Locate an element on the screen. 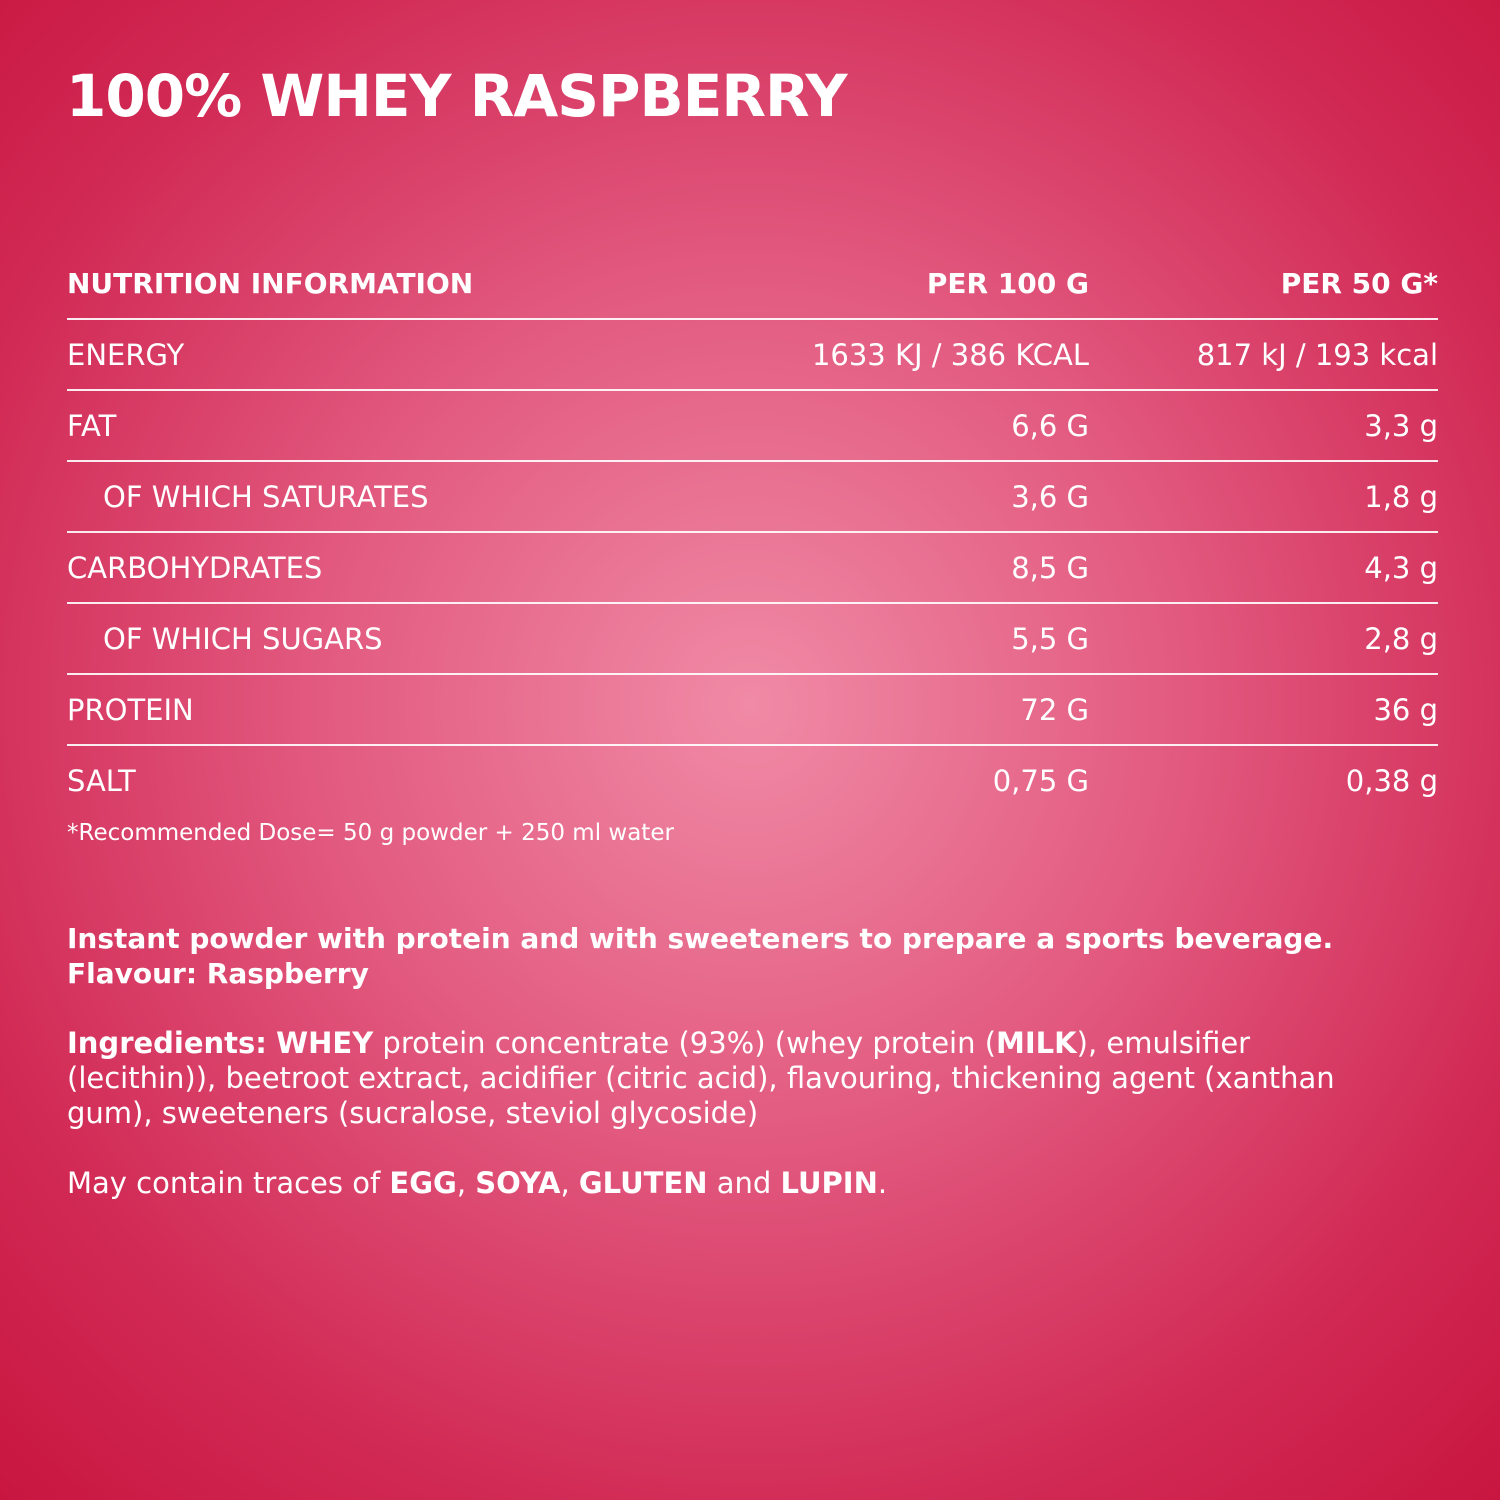  allergen: SOYA is located at coordinates (518, 1183).